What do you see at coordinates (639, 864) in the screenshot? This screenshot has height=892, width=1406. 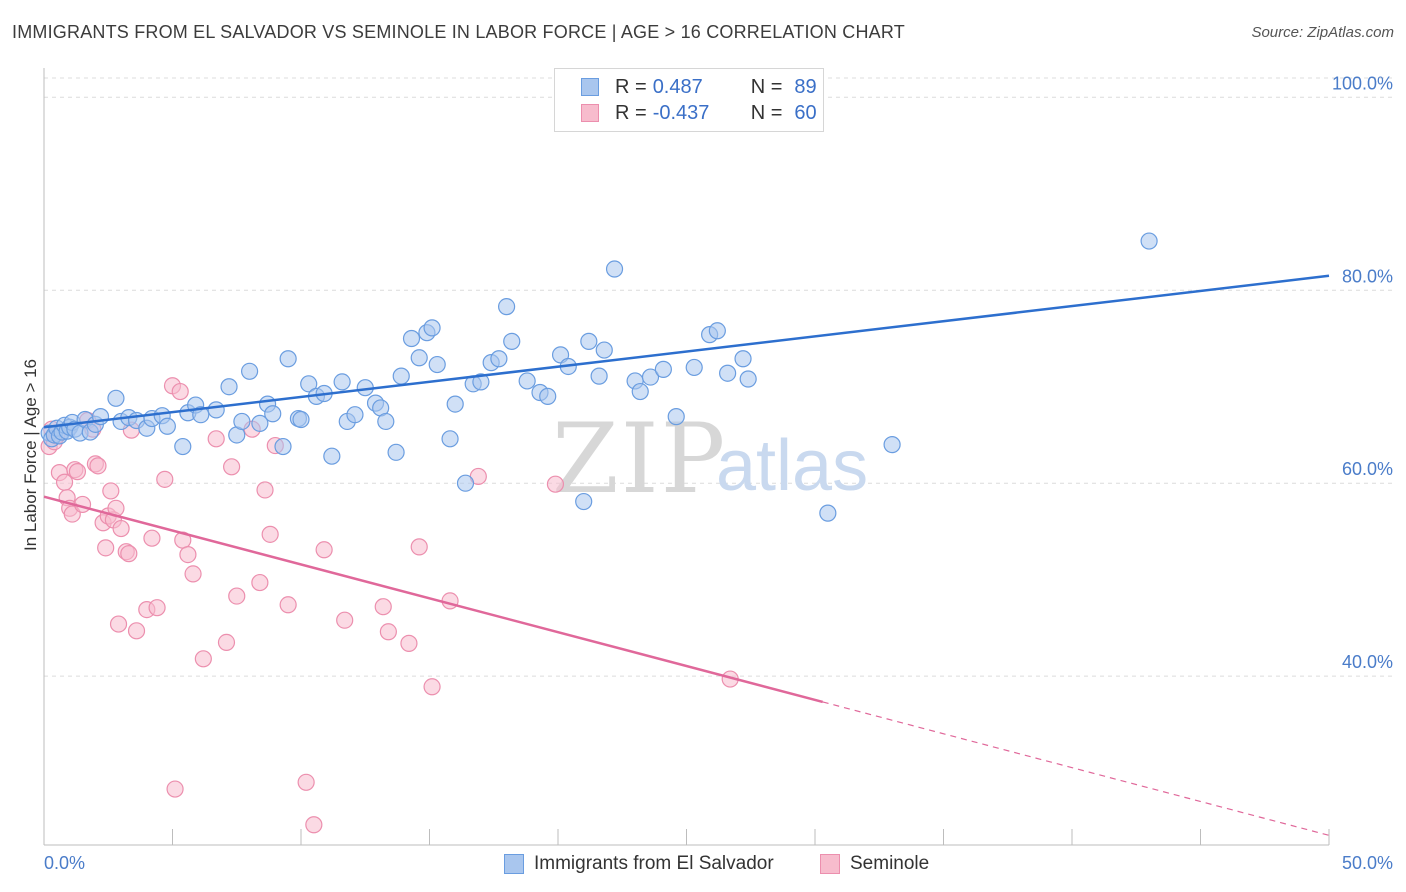 I see `legend-item-el-salvador: Immigrants from El Salvador` at bounding box center [639, 864].